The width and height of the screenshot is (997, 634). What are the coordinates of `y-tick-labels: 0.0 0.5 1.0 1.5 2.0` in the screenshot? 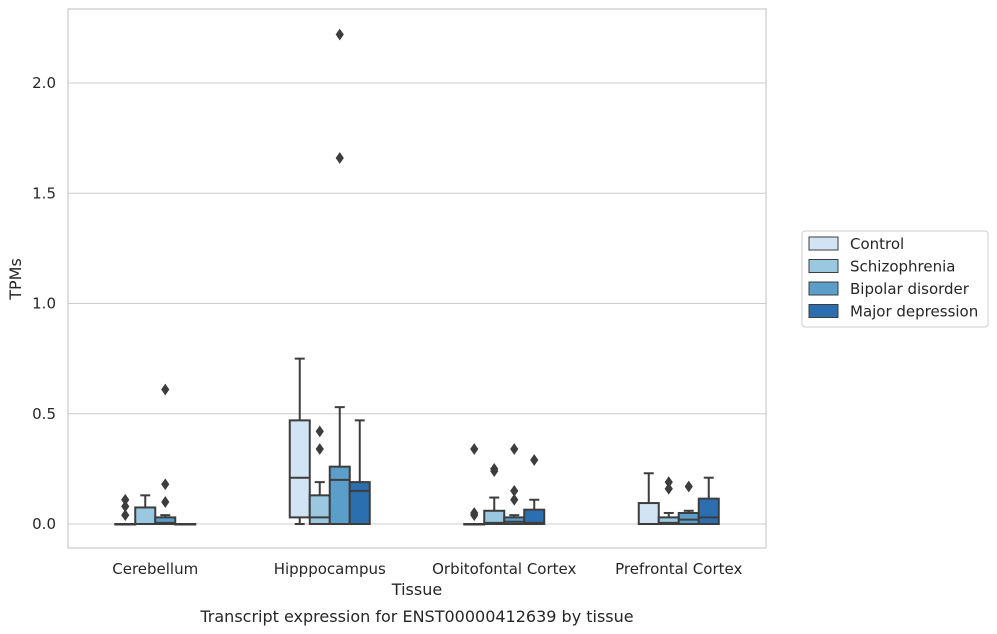 It's located at (44, 303).